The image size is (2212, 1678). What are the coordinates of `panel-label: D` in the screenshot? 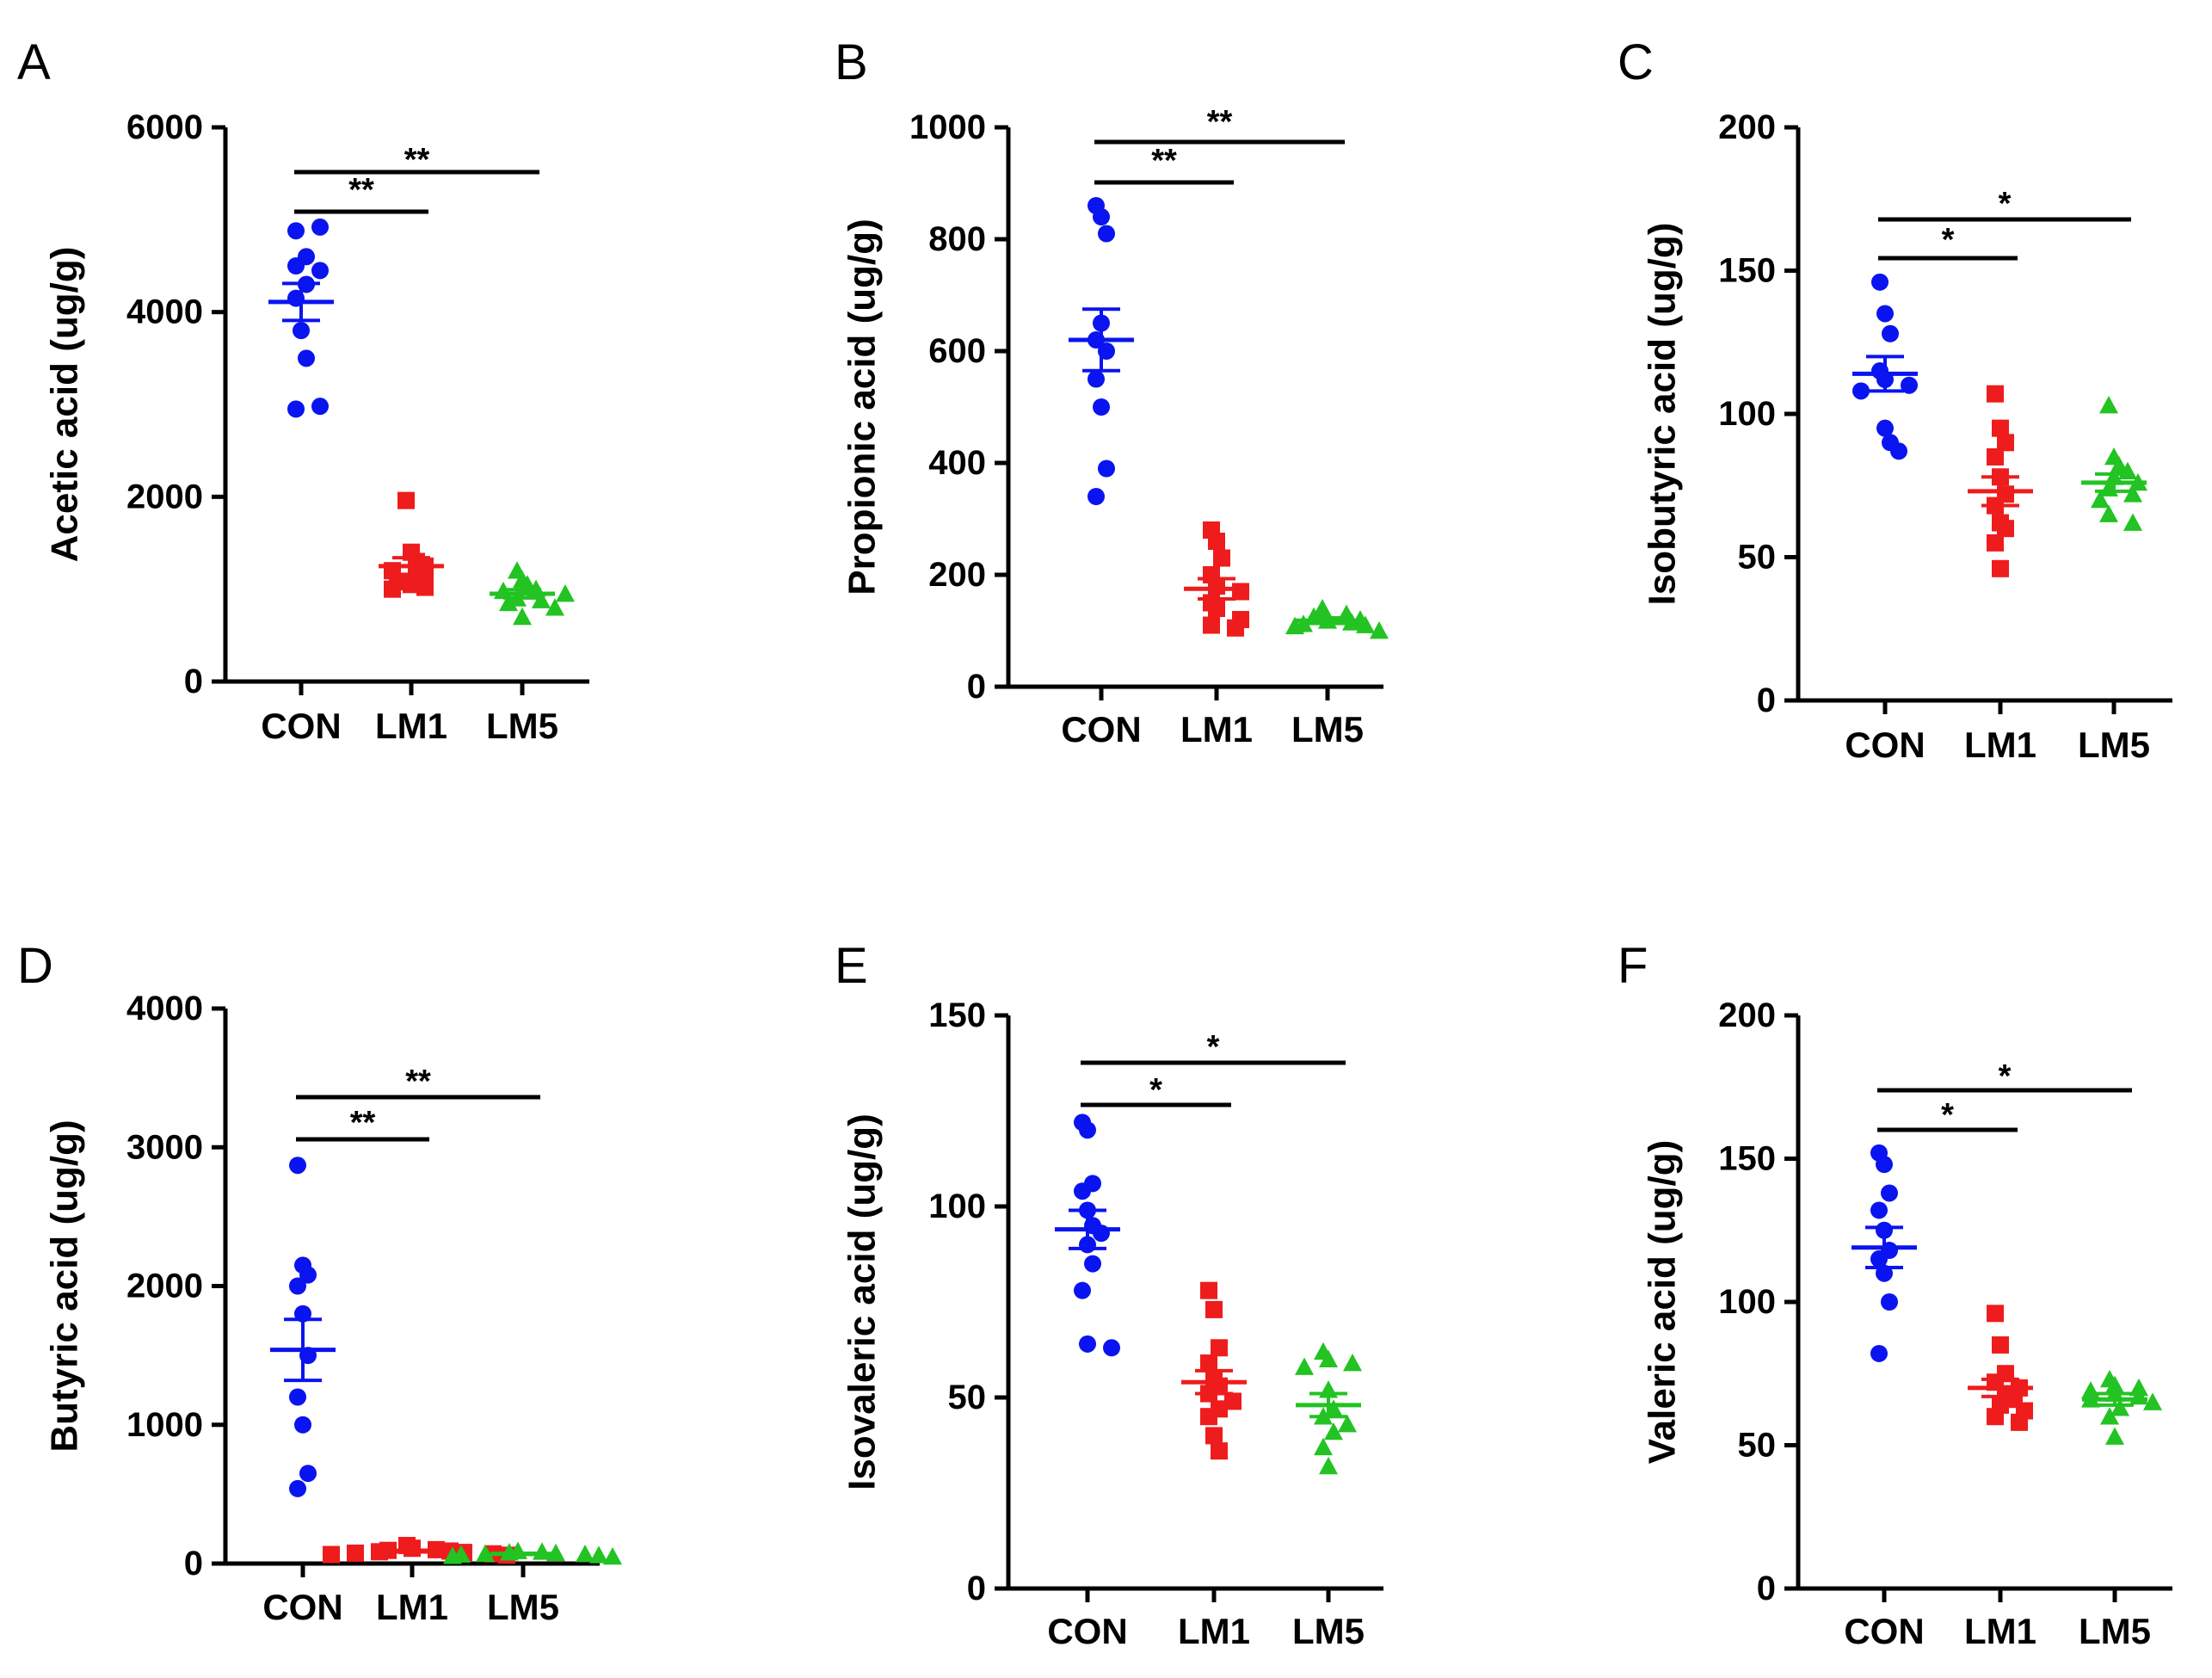 It's located at (35, 966).